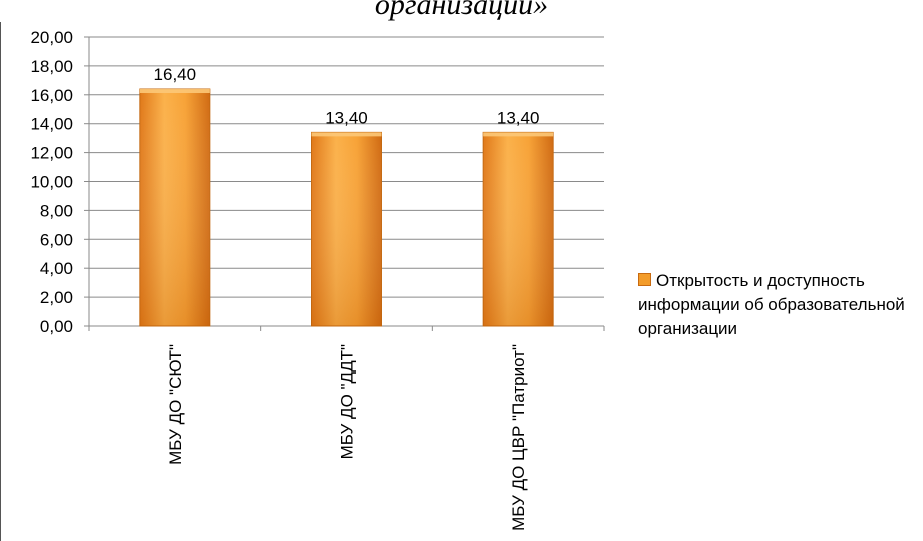 This screenshot has height=541, width=923. What do you see at coordinates (347, 96) in the screenshot?
I see `data-labels: 16,40 13,40 13,40` at bounding box center [347, 96].